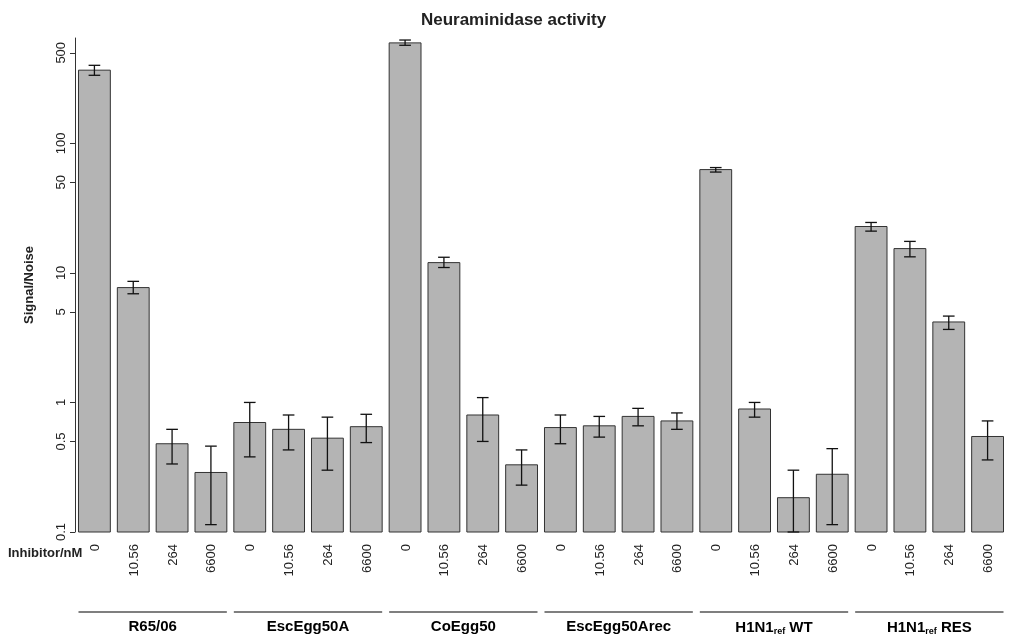 The image size is (1027, 642). Describe the element at coordinates (60, 532) in the screenshot. I see `y-tick-label: 0.1` at that location.